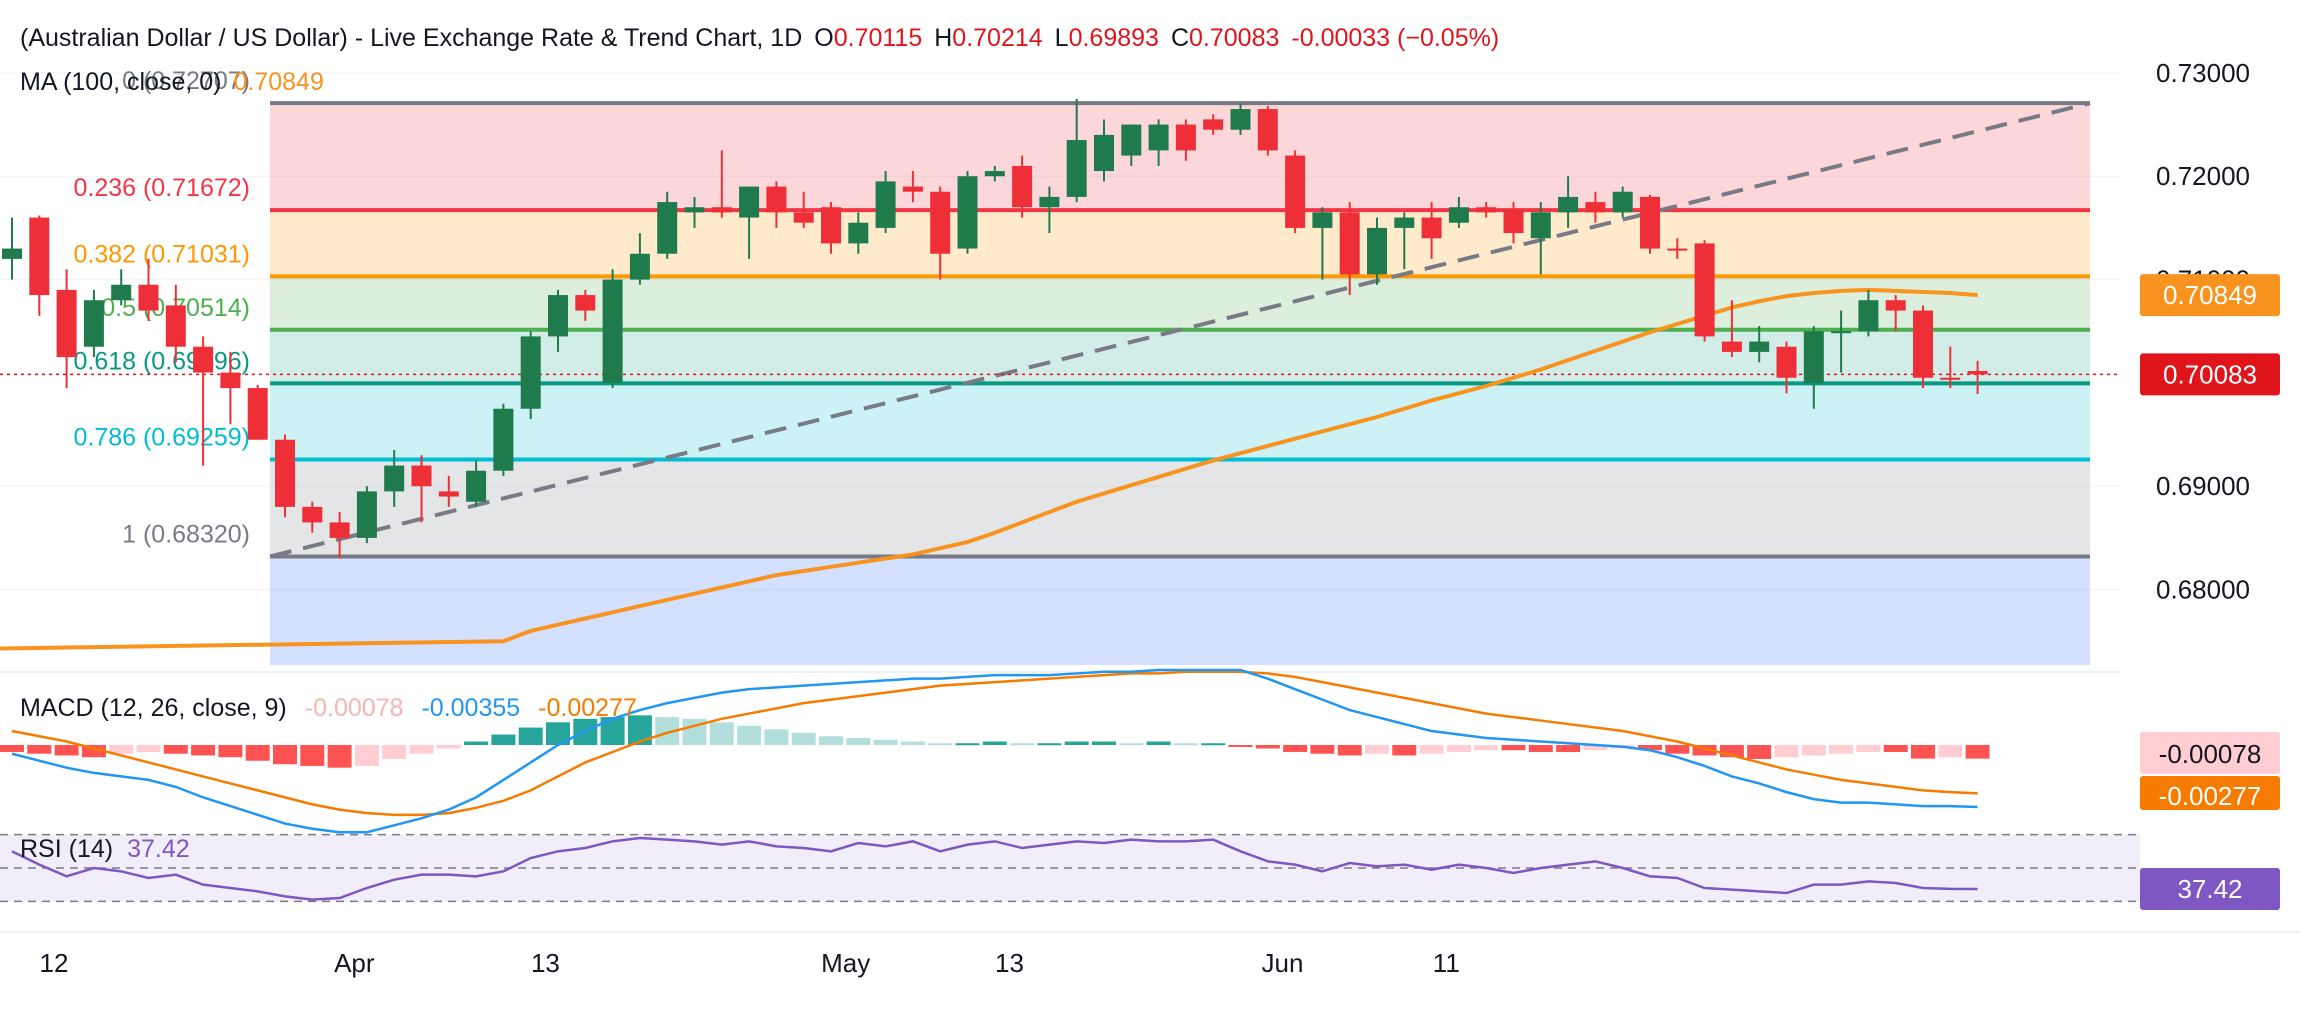 This screenshot has width=2300, height=1030. Describe the element at coordinates (1446, 963) in the screenshot. I see `time-tick-label: 11` at that location.